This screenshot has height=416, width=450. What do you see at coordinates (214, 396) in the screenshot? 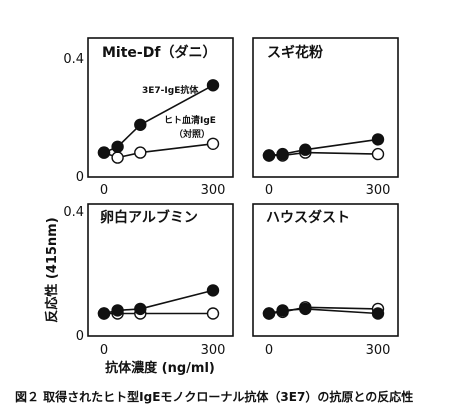
I see `figure-caption: 図２ 取得されたヒト型IgEモノクローナル抗体（3E7）の抗原との反応性` at bounding box center [214, 396].